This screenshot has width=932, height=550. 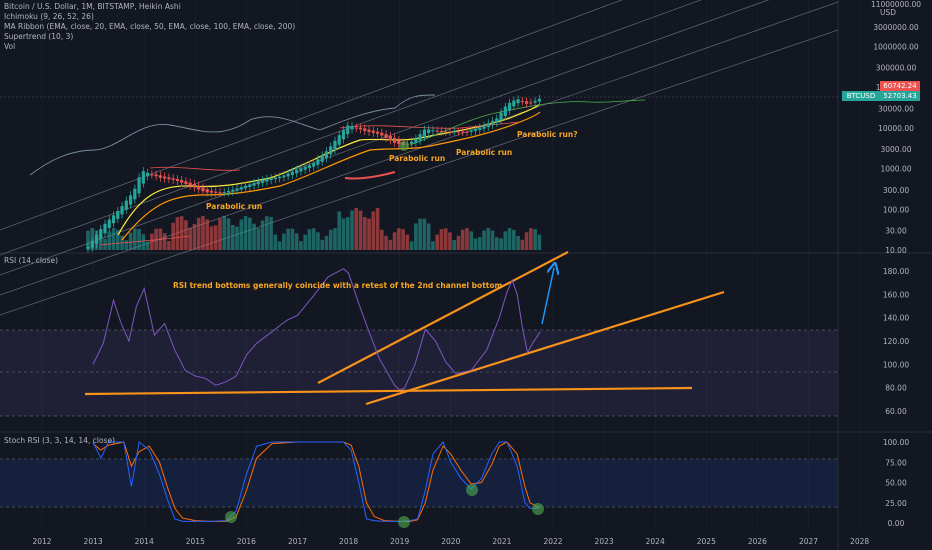 What do you see at coordinates (896, 4) in the screenshot?
I see `price-tick-label: 11000000.00` at bounding box center [896, 4].